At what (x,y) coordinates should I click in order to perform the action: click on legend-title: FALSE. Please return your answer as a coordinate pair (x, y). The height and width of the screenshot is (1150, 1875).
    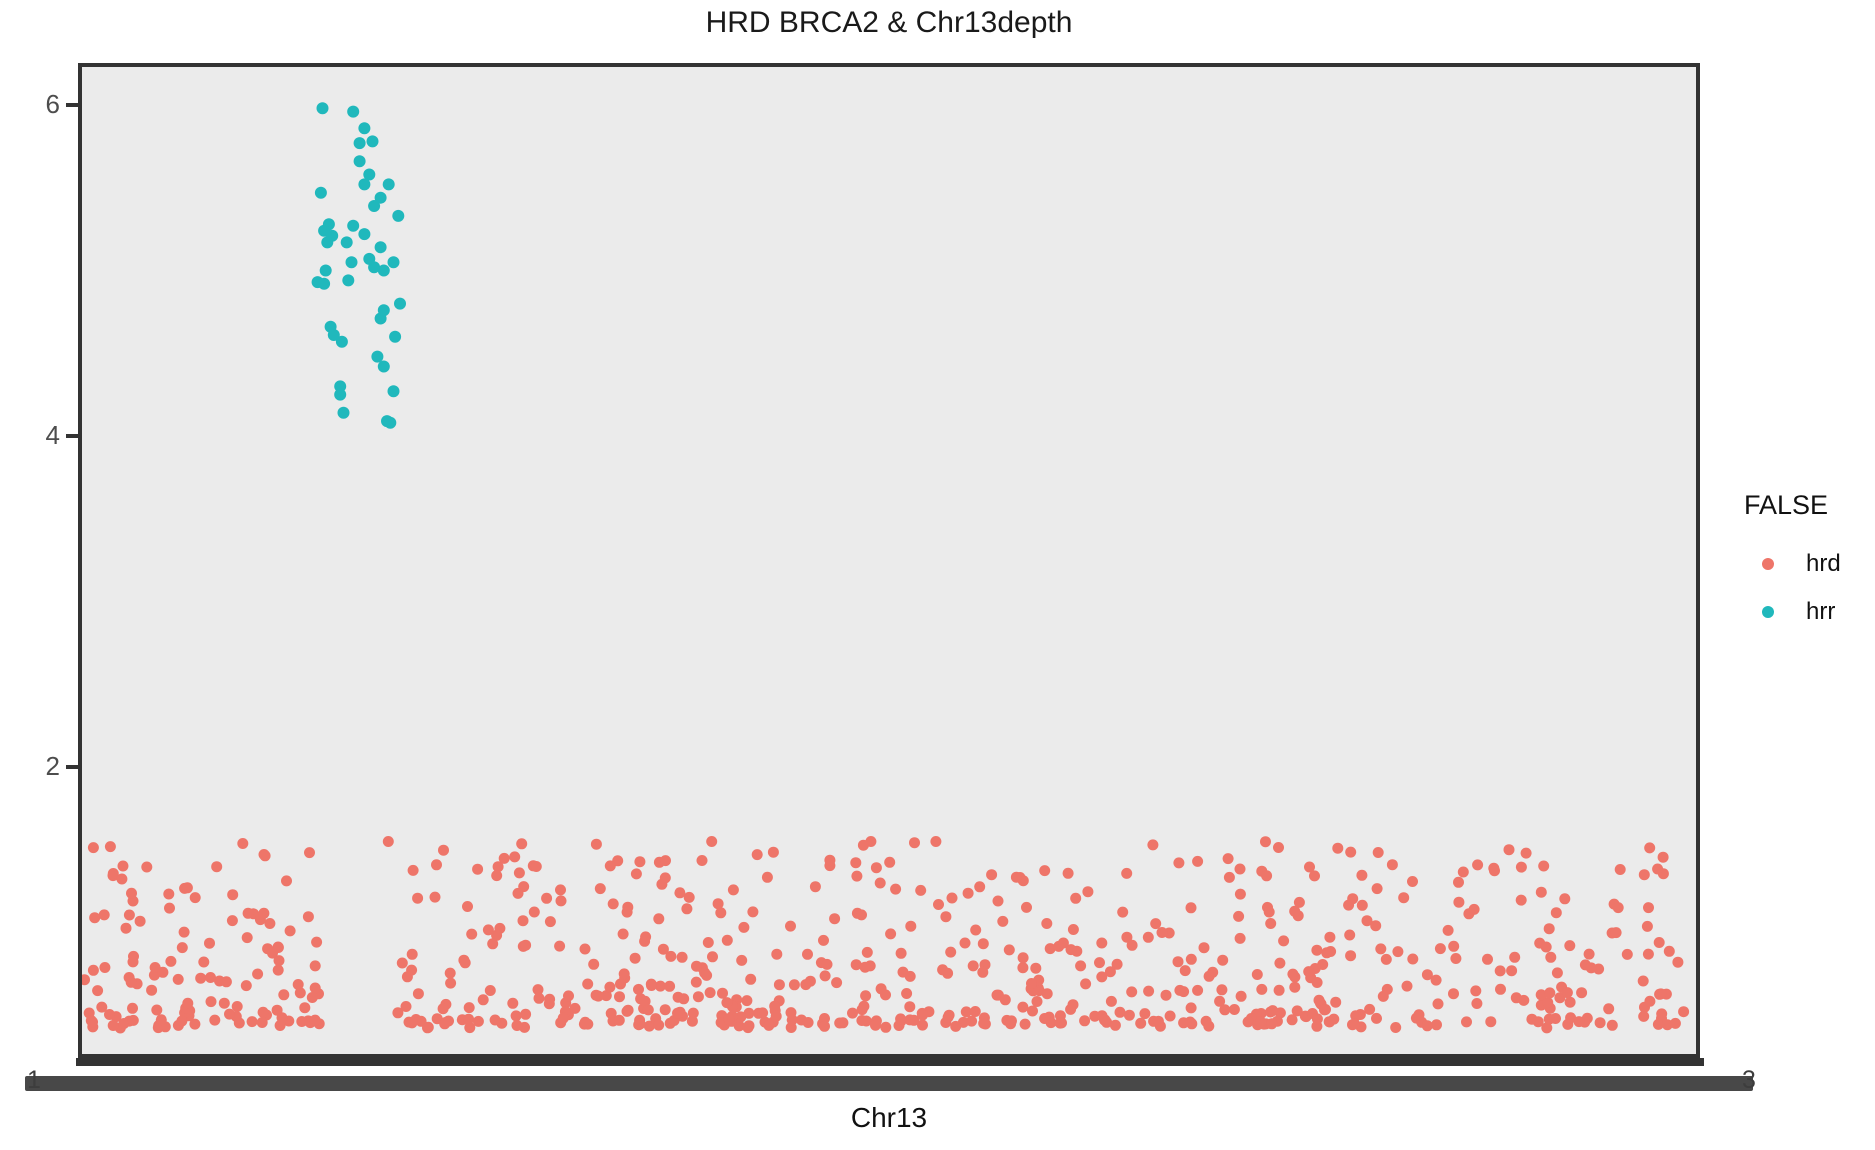
    Looking at the image, I should click on (1786, 505).